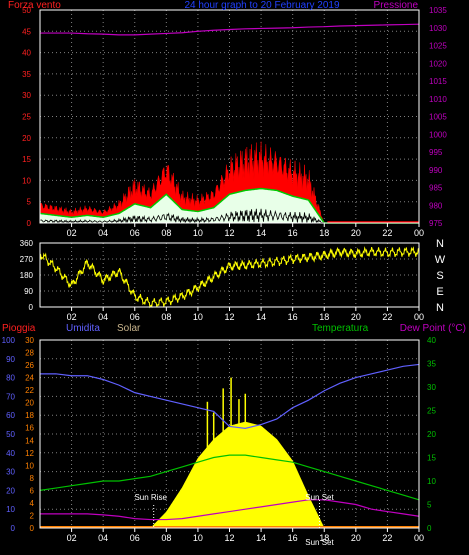 The width and height of the screenshot is (469, 555). I want to click on sun-set-axis-label: Sun Set, so click(319, 542).